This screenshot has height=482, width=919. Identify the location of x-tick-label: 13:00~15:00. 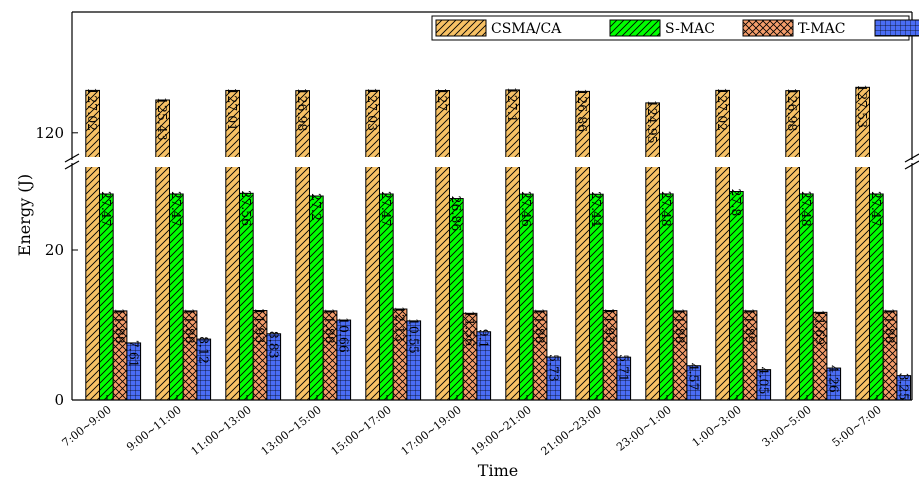
(291, 430).